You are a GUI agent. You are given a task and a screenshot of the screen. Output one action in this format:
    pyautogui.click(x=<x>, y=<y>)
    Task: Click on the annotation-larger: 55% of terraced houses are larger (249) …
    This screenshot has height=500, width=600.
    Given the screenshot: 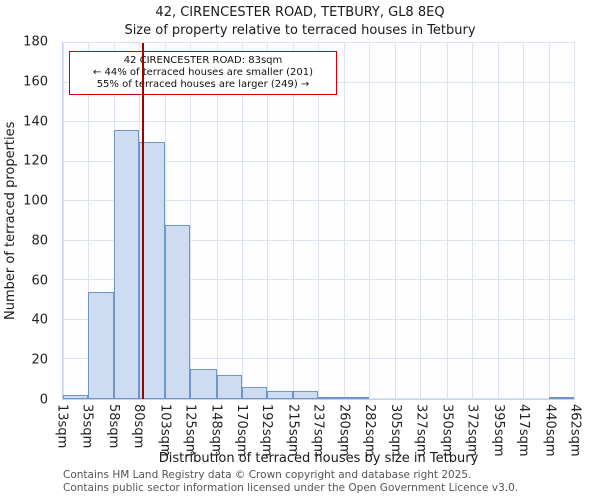 What is the action you would take?
    pyautogui.click(x=203, y=84)
    